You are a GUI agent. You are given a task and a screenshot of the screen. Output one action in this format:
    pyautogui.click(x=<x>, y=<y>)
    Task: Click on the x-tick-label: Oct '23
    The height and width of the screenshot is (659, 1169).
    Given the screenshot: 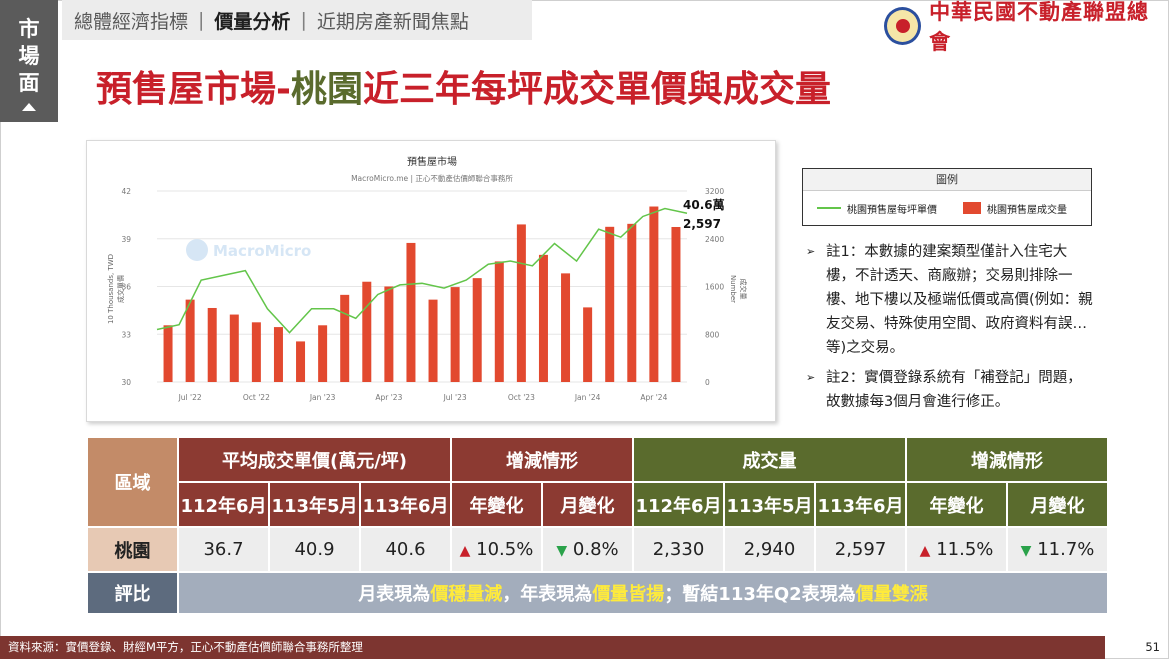 What is the action you would take?
    pyautogui.click(x=521, y=397)
    